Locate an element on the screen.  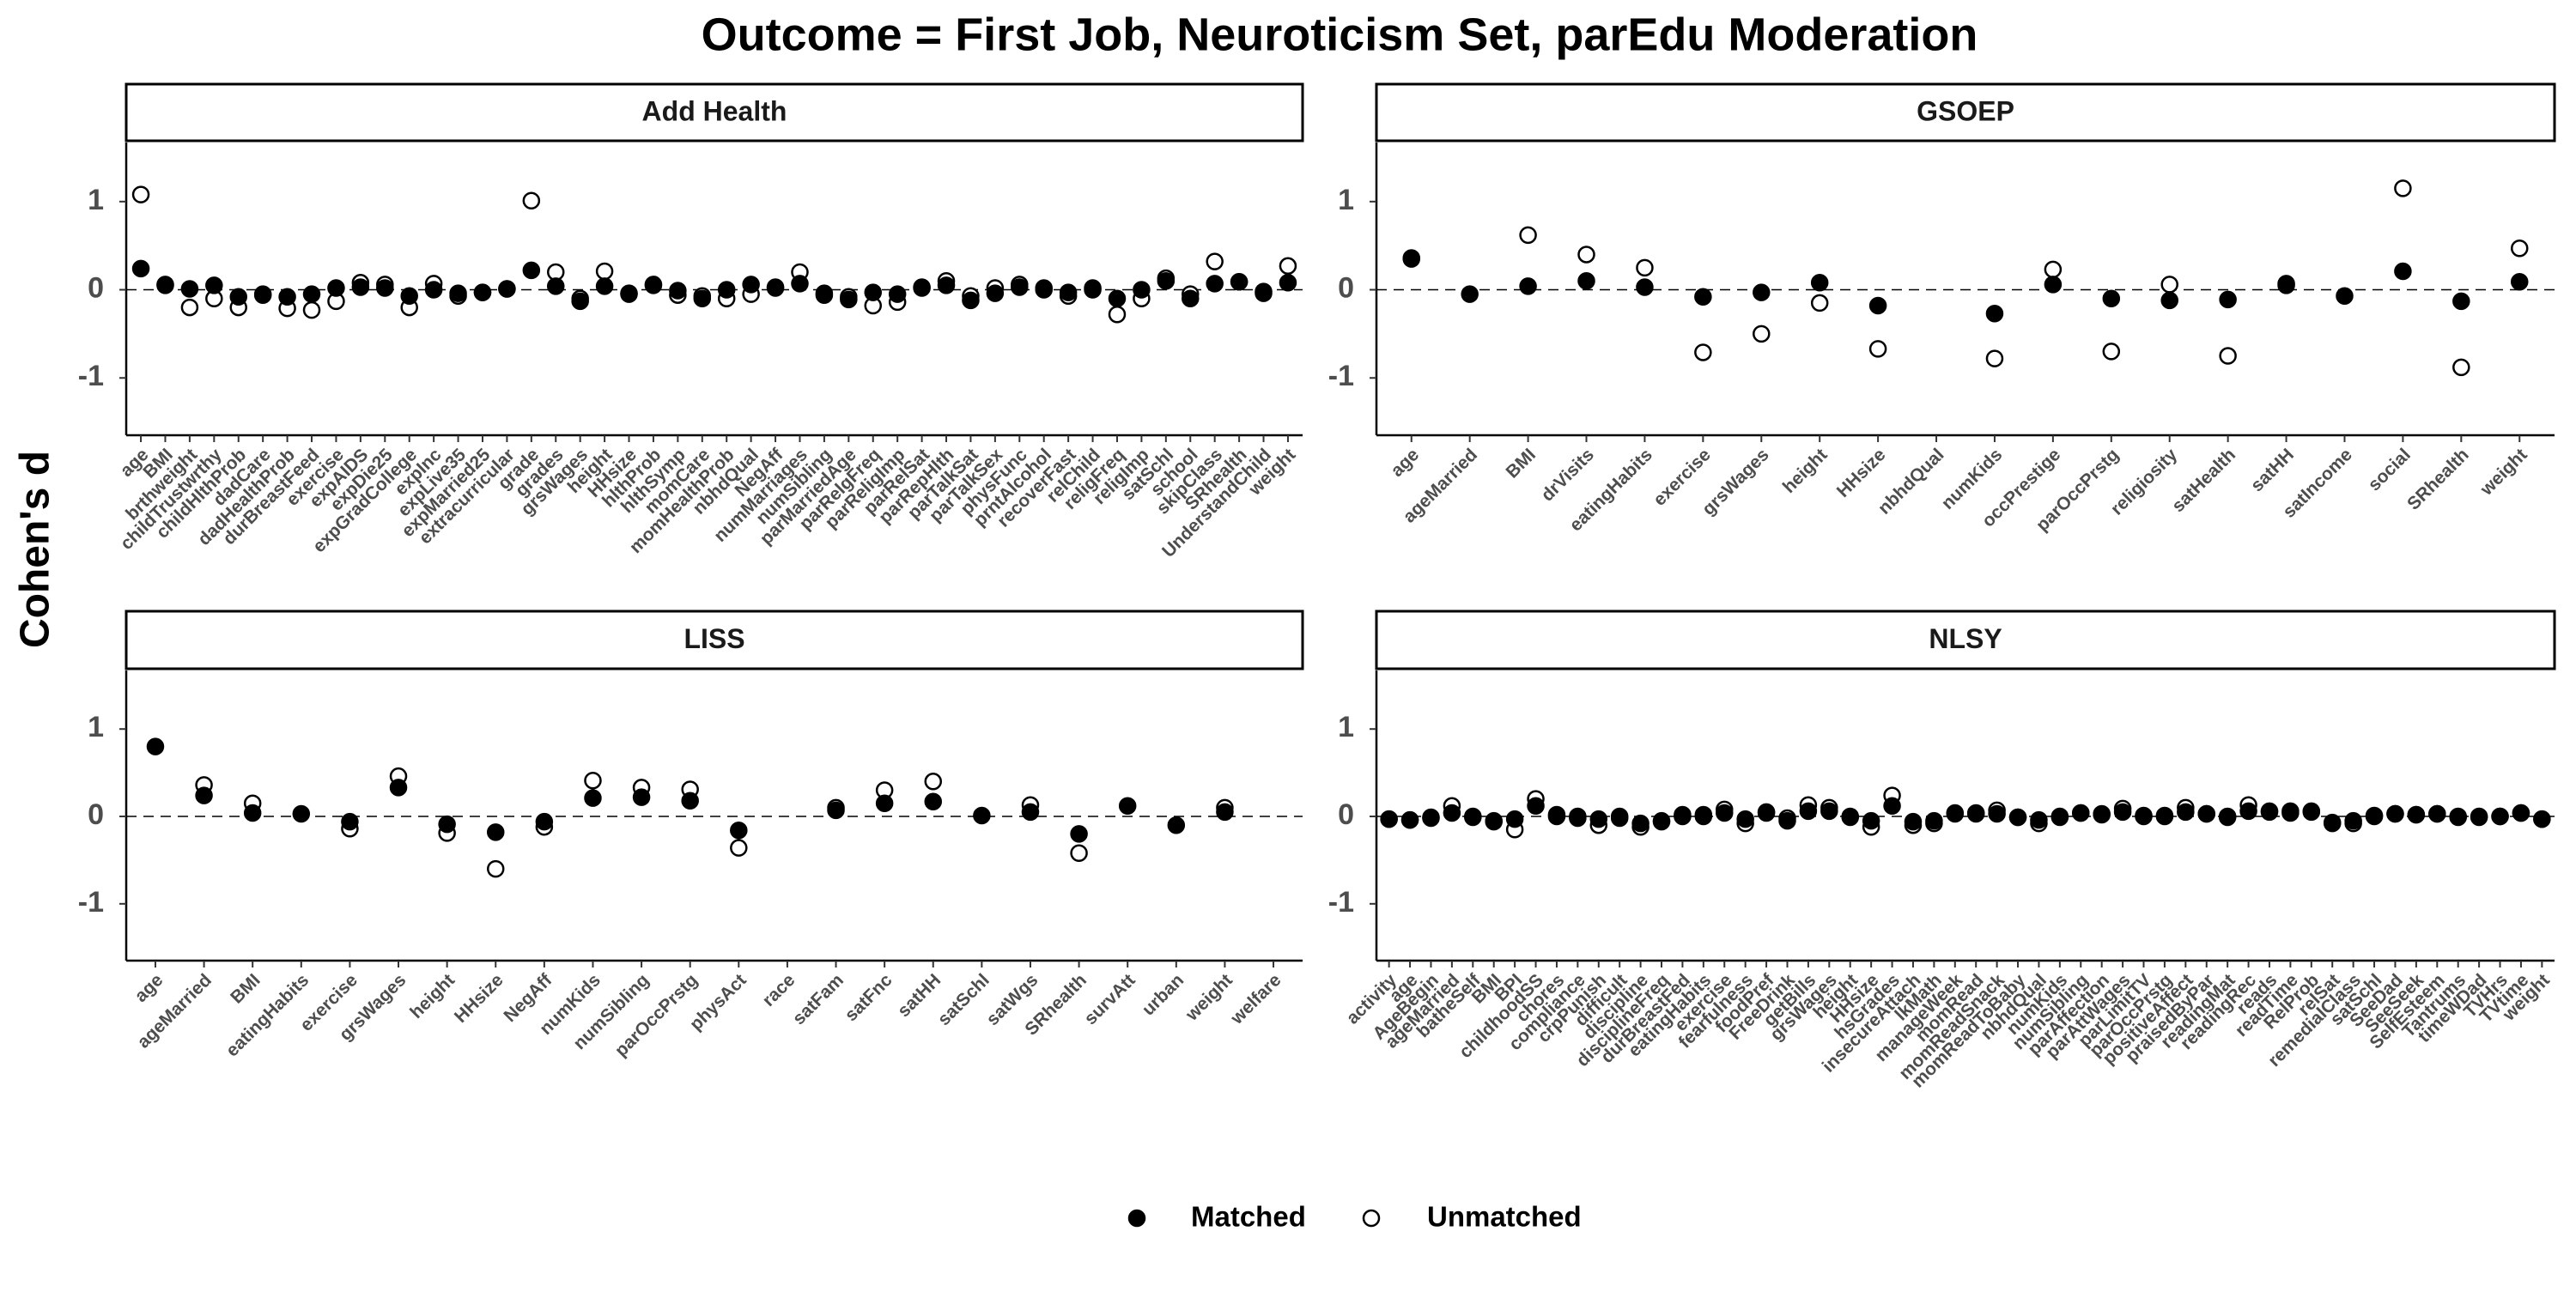
legend-label: Unmatched is located at coordinates (1504, 1217).